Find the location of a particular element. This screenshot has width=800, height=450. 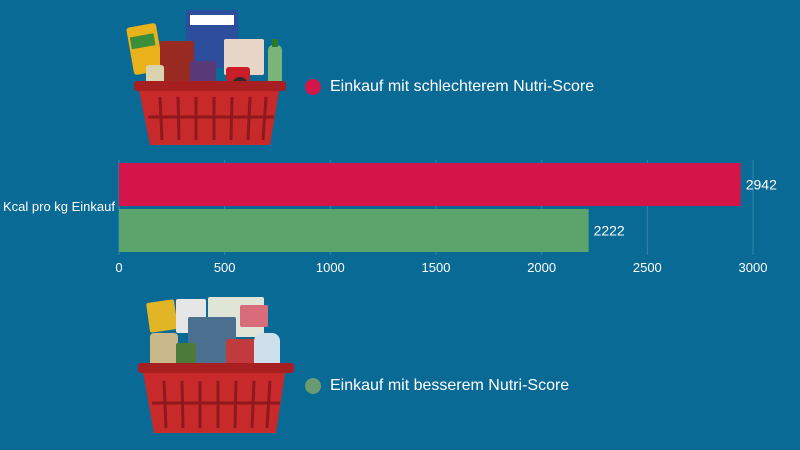

legend-worse: Einkauf mit schlechterem Nutri-Score is located at coordinates (449, 87).